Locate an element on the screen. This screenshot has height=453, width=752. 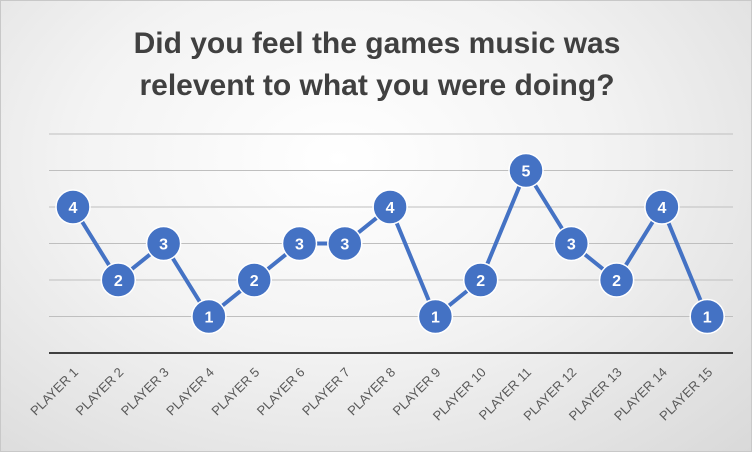
data-label: 5 is located at coordinates (526, 172).